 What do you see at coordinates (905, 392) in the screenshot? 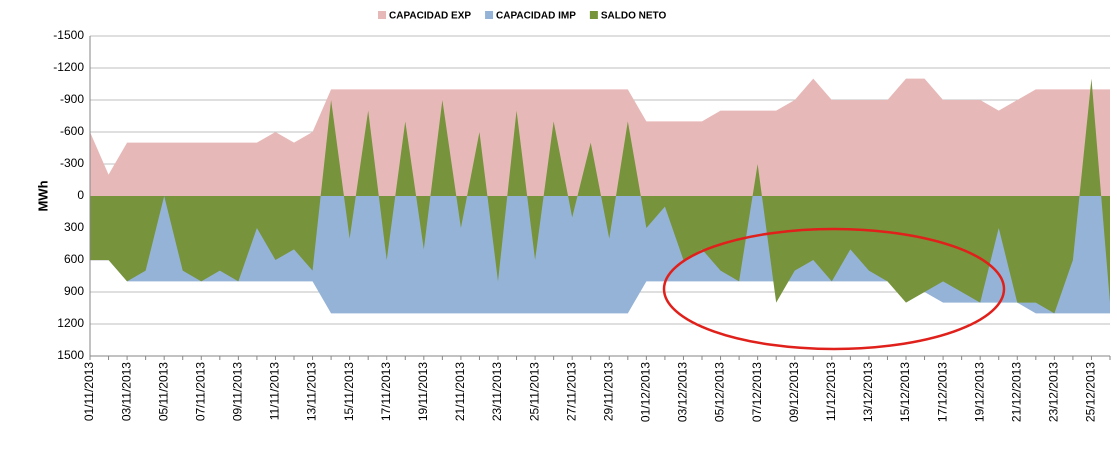
I see `x-tick-label: 15/12/2013` at bounding box center [905, 392].